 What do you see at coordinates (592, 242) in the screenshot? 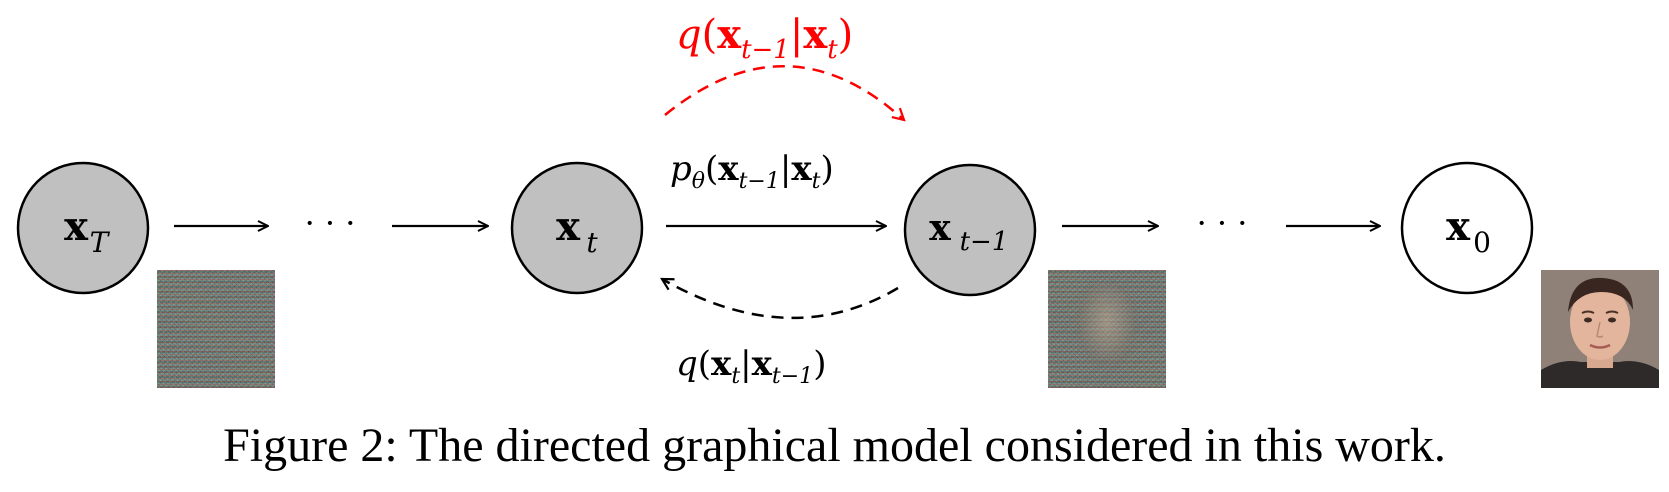
I see `node-x-t-sub: t` at bounding box center [592, 242].